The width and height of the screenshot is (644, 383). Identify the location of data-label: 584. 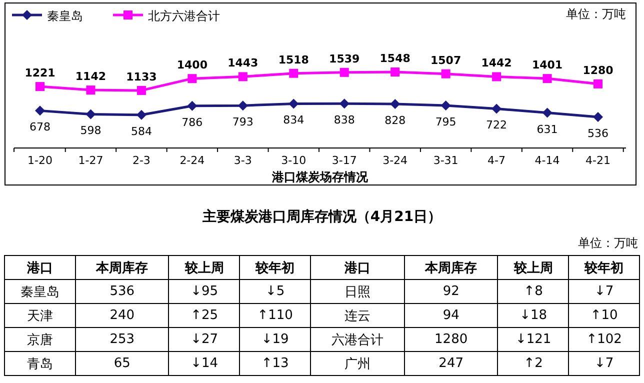
(141, 131).